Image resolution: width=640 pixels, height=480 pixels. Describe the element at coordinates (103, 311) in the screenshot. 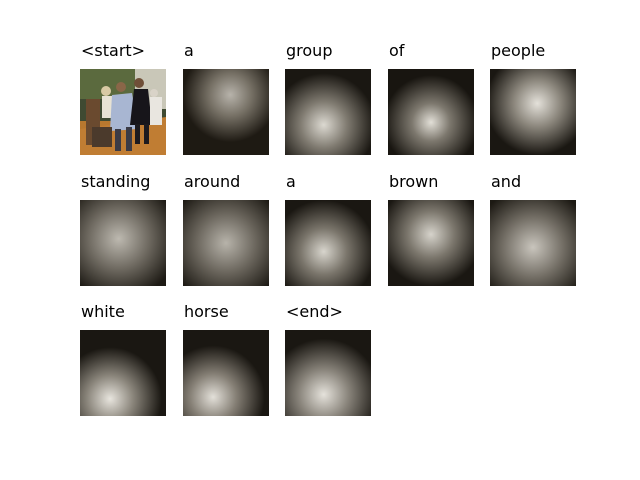

I see `caption-word: white` at that location.